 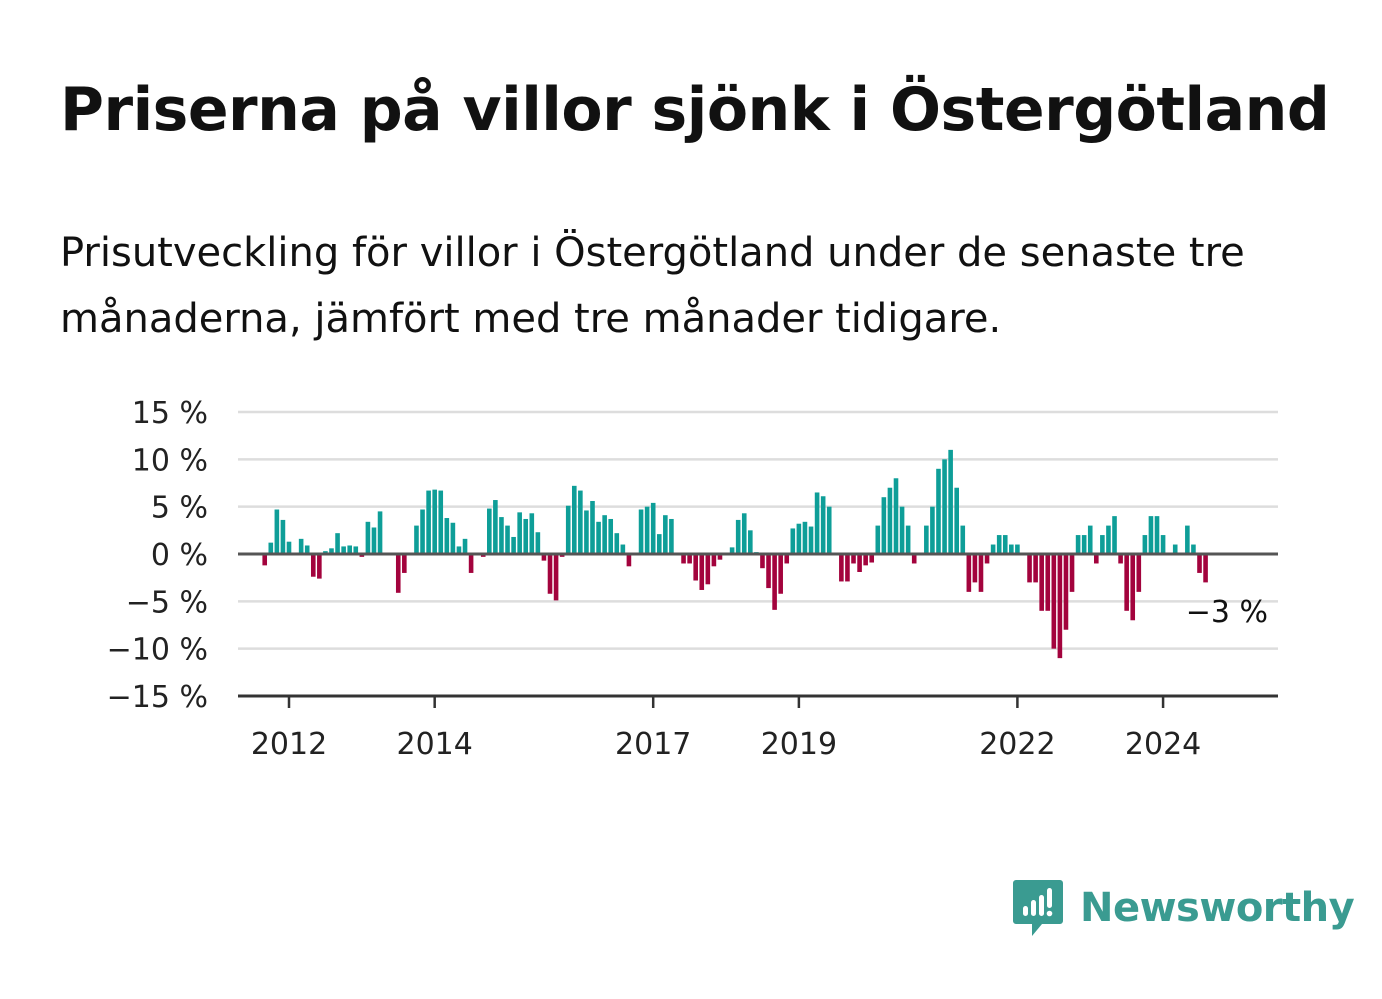 I want to click on chart-title: Priserna på villor sjönk i Östergötland, so click(x=695, y=110).